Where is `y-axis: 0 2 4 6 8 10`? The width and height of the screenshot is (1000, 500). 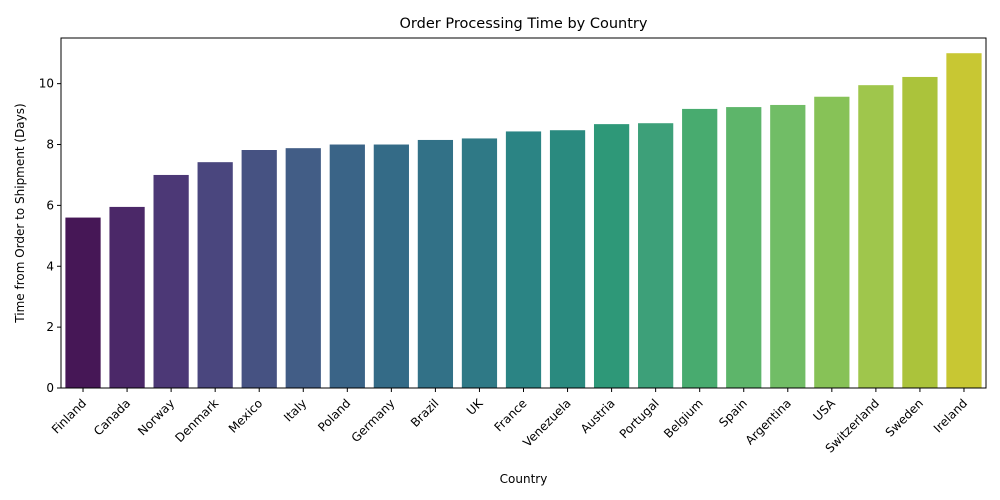 y-axis: 0 2 4 6 8 10 is located at coordinates (50, 236).